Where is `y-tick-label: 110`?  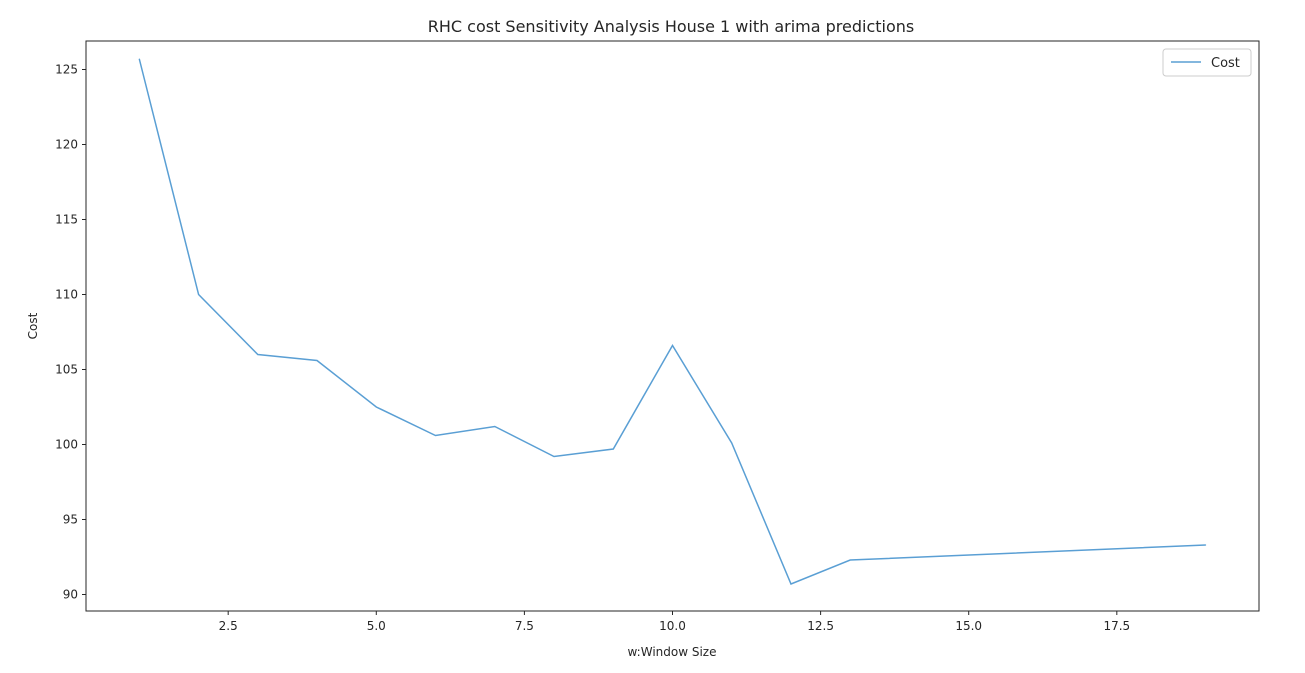 y-tick-label: 110 is located at coordinates (66, 295).